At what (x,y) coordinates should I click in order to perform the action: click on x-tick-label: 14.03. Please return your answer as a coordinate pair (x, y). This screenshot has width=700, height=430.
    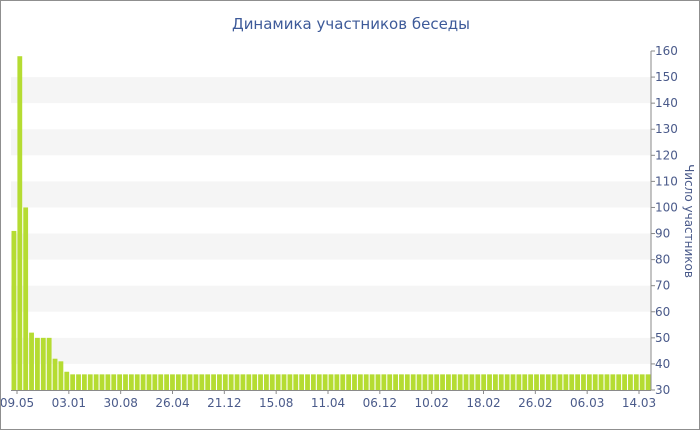
    Looking at the image, I should click on (639, 403).